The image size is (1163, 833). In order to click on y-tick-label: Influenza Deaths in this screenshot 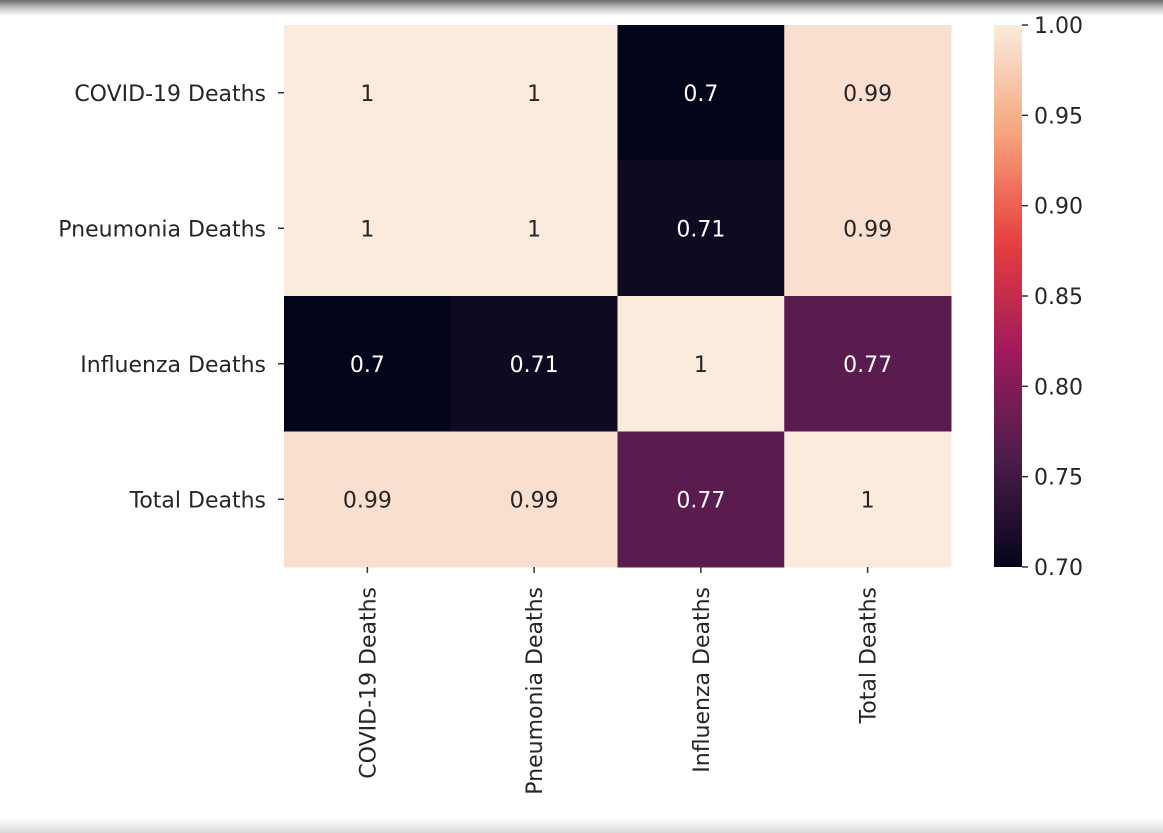, I will do `click(173, 365)`.